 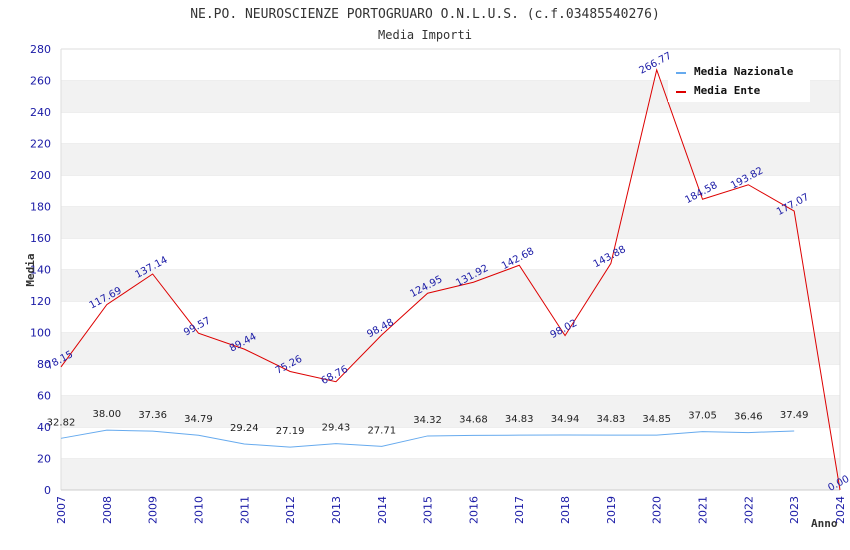 I want to click on x-tick-label: 2011, so click(x=244, y=510).